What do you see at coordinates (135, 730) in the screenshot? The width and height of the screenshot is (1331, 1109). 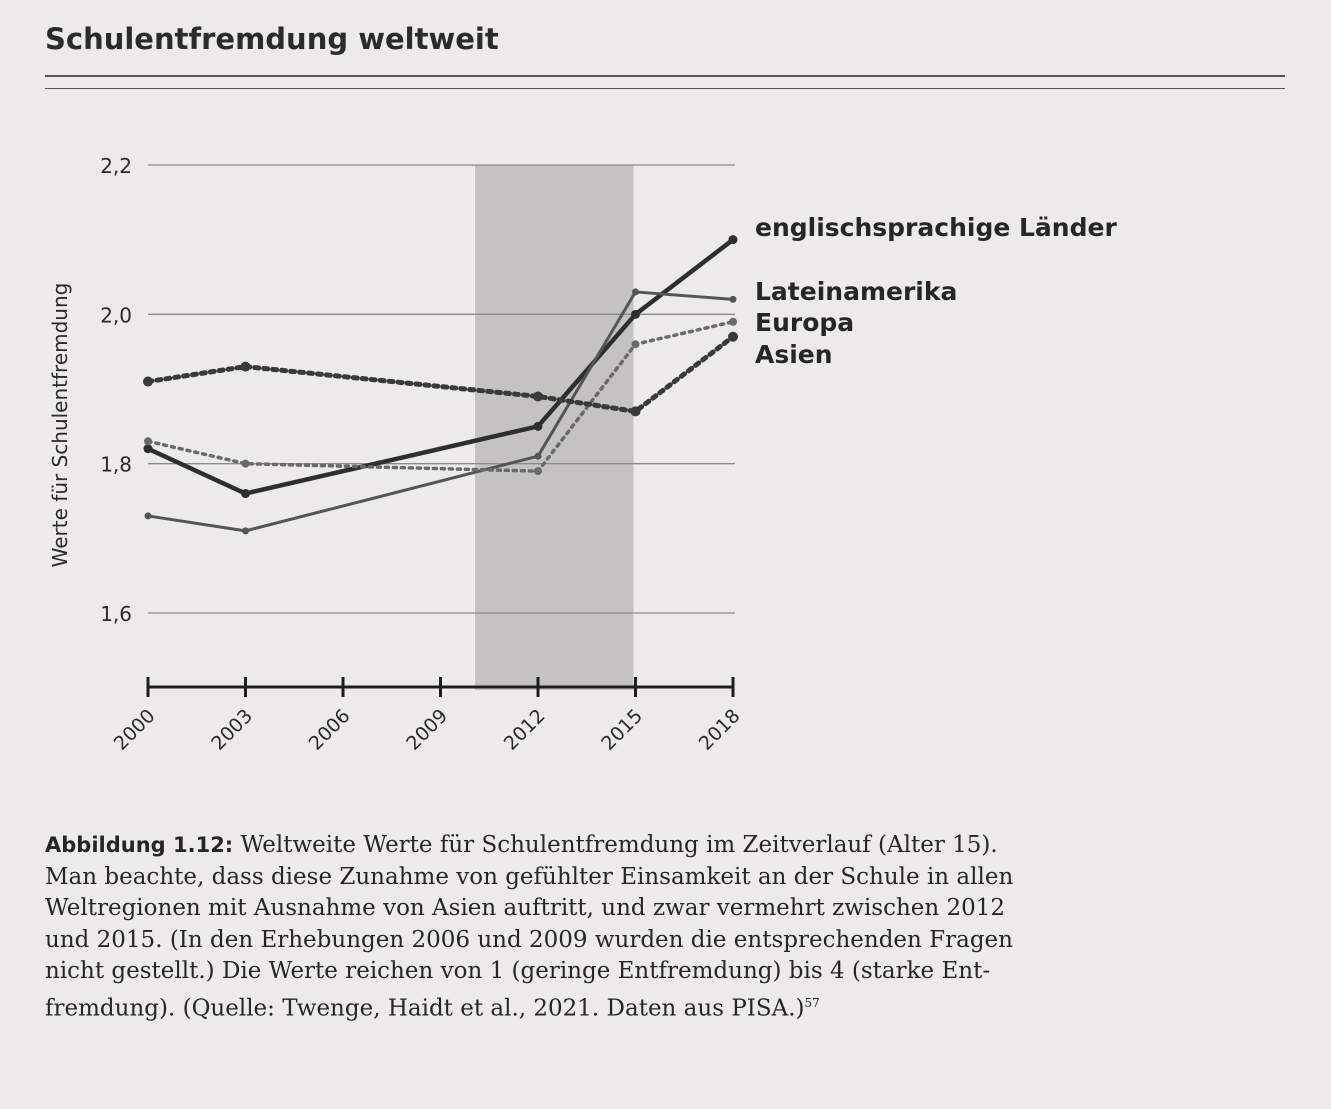 I see `x-tick-label: 2000` at bounding box center [135, 730].